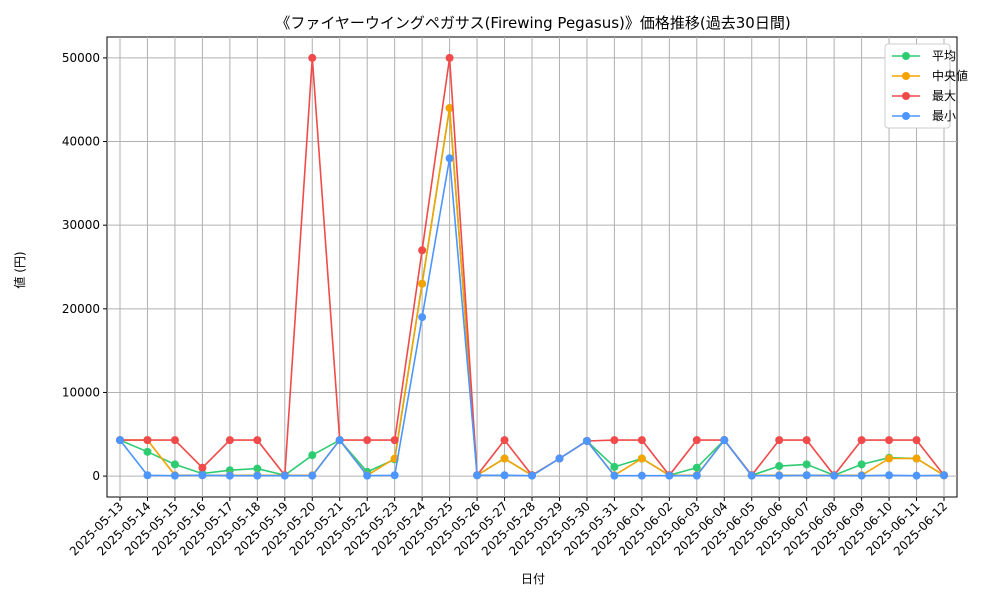 The height and width of the screenshot is (600, 1000). I want to click on y-axis-label: 値 (円), so click(19, 269).